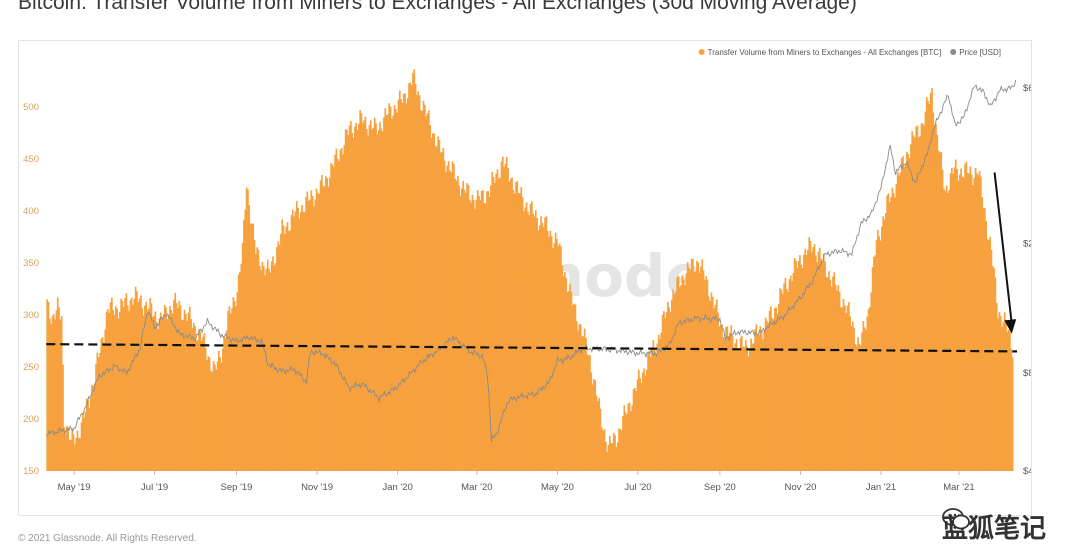 The width and height of the screenshot is (1080, 545). What do you see at coordinates (994, 526) in the screenshot?
I see `account-watermark: 蓝狐笔记` at bounding box center [994, 526].